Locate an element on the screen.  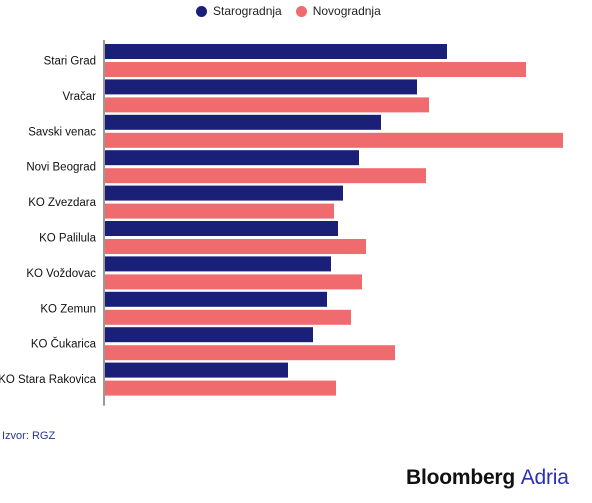
bar-novogradnja-ko-zemun is located at coordinates (228, 317).